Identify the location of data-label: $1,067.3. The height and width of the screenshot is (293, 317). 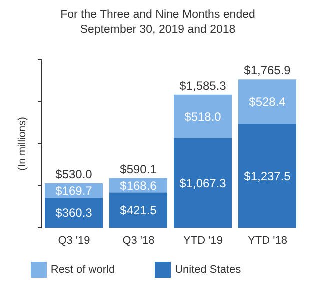
(203, 183).